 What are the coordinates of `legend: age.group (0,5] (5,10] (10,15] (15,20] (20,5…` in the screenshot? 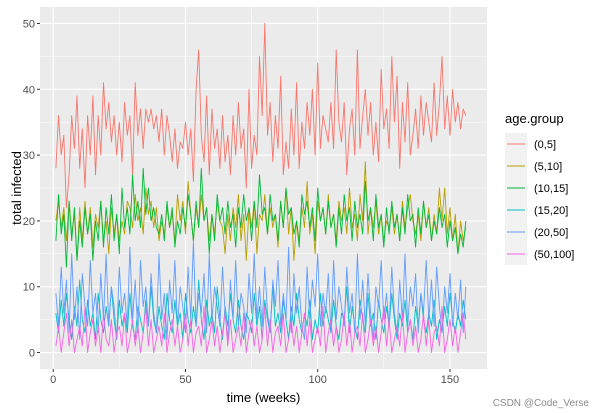 It's located at (539, 188).